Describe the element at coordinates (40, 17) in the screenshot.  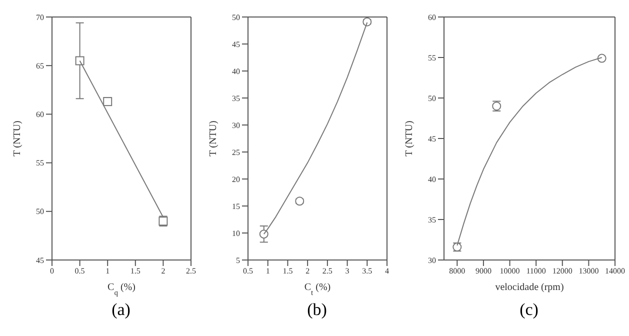
I see `y-tick-label: 70` at that location.